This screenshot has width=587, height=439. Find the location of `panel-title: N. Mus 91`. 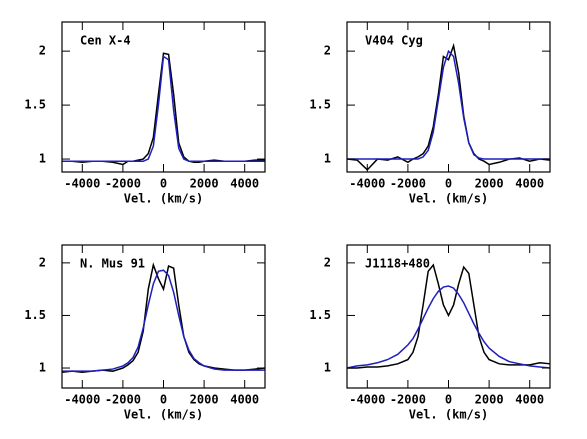

panel-title: N. Mus 91 is located at coordinates (112, 264).